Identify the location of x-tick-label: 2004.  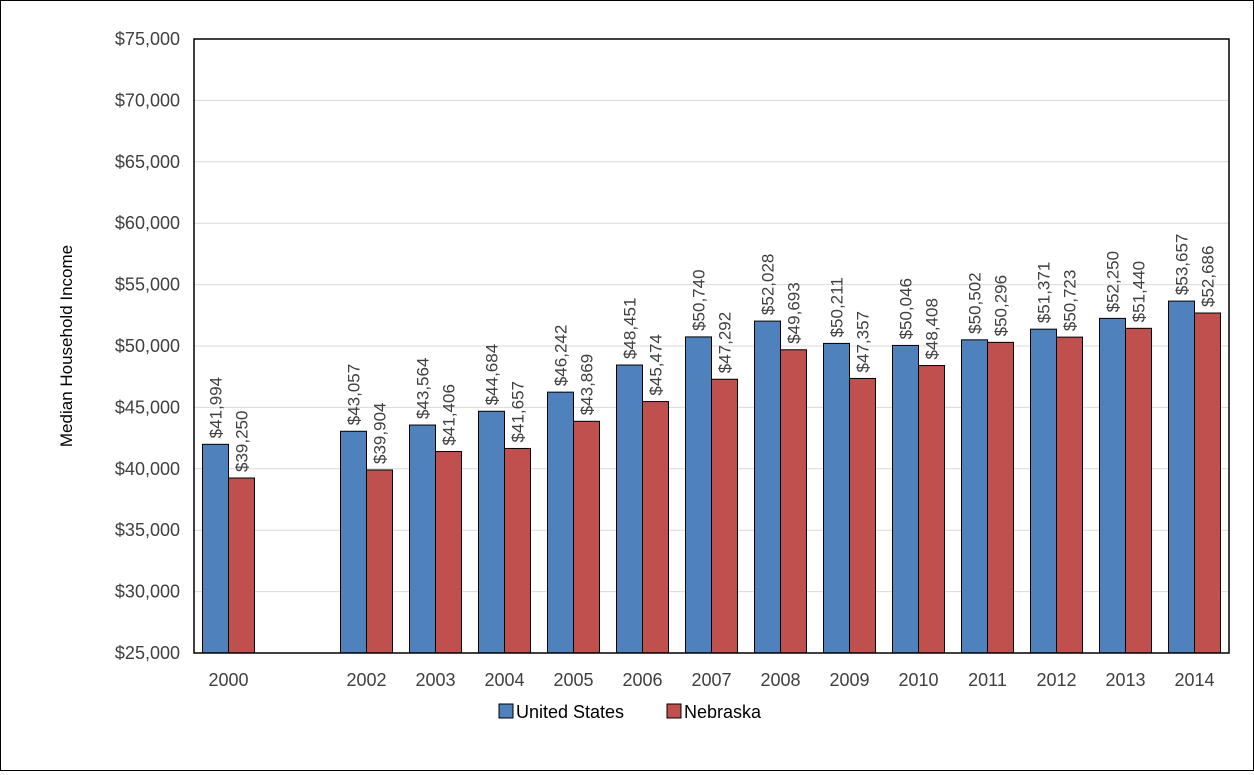
(504, 680).